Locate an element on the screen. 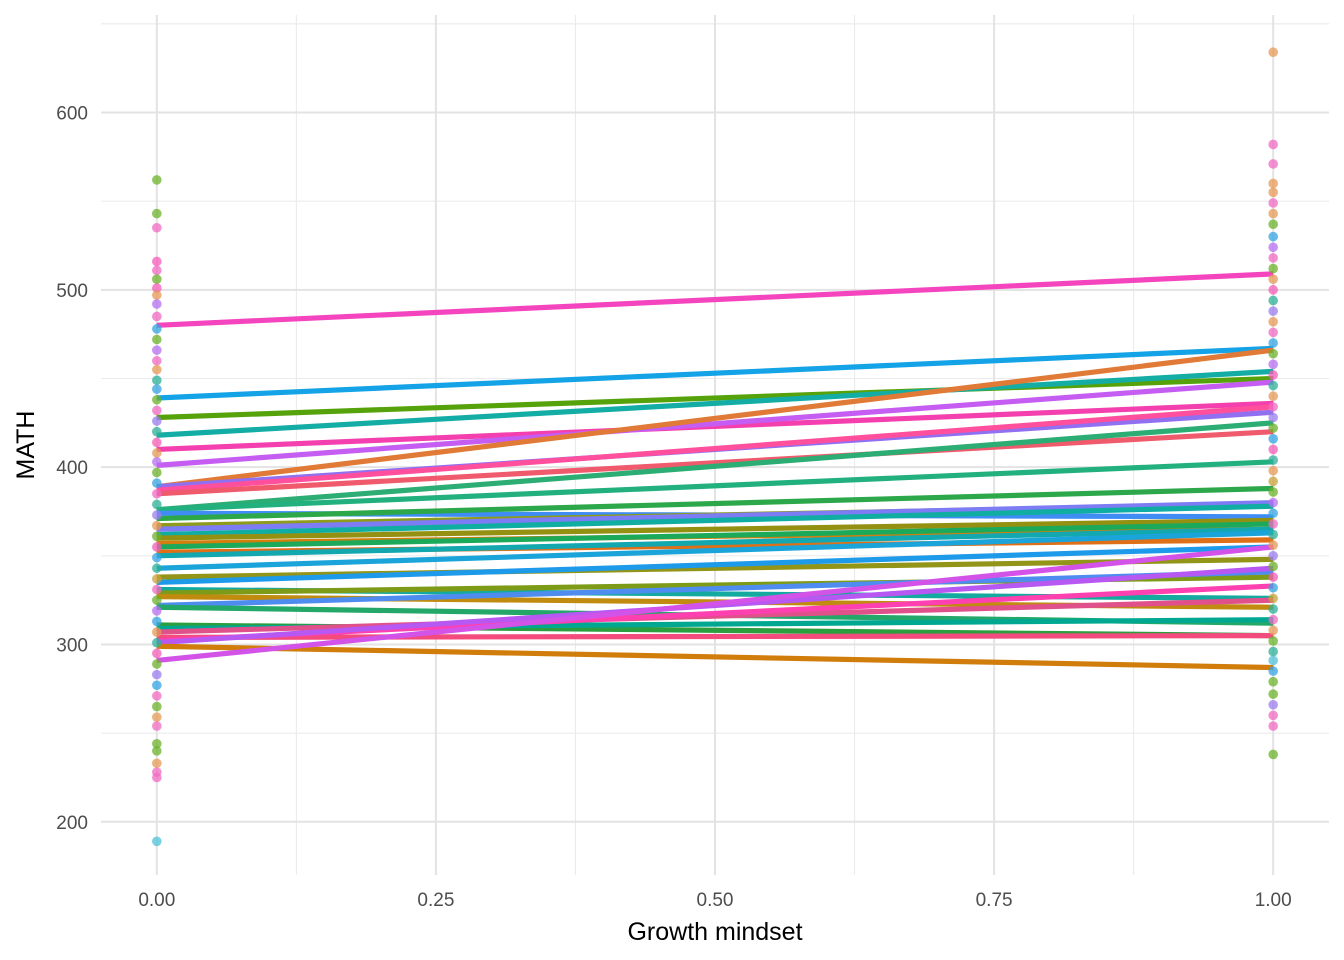 The height and width of the screenshot is (960, 1344). y-axis-title: MATH is located at coordinates (26, 445).